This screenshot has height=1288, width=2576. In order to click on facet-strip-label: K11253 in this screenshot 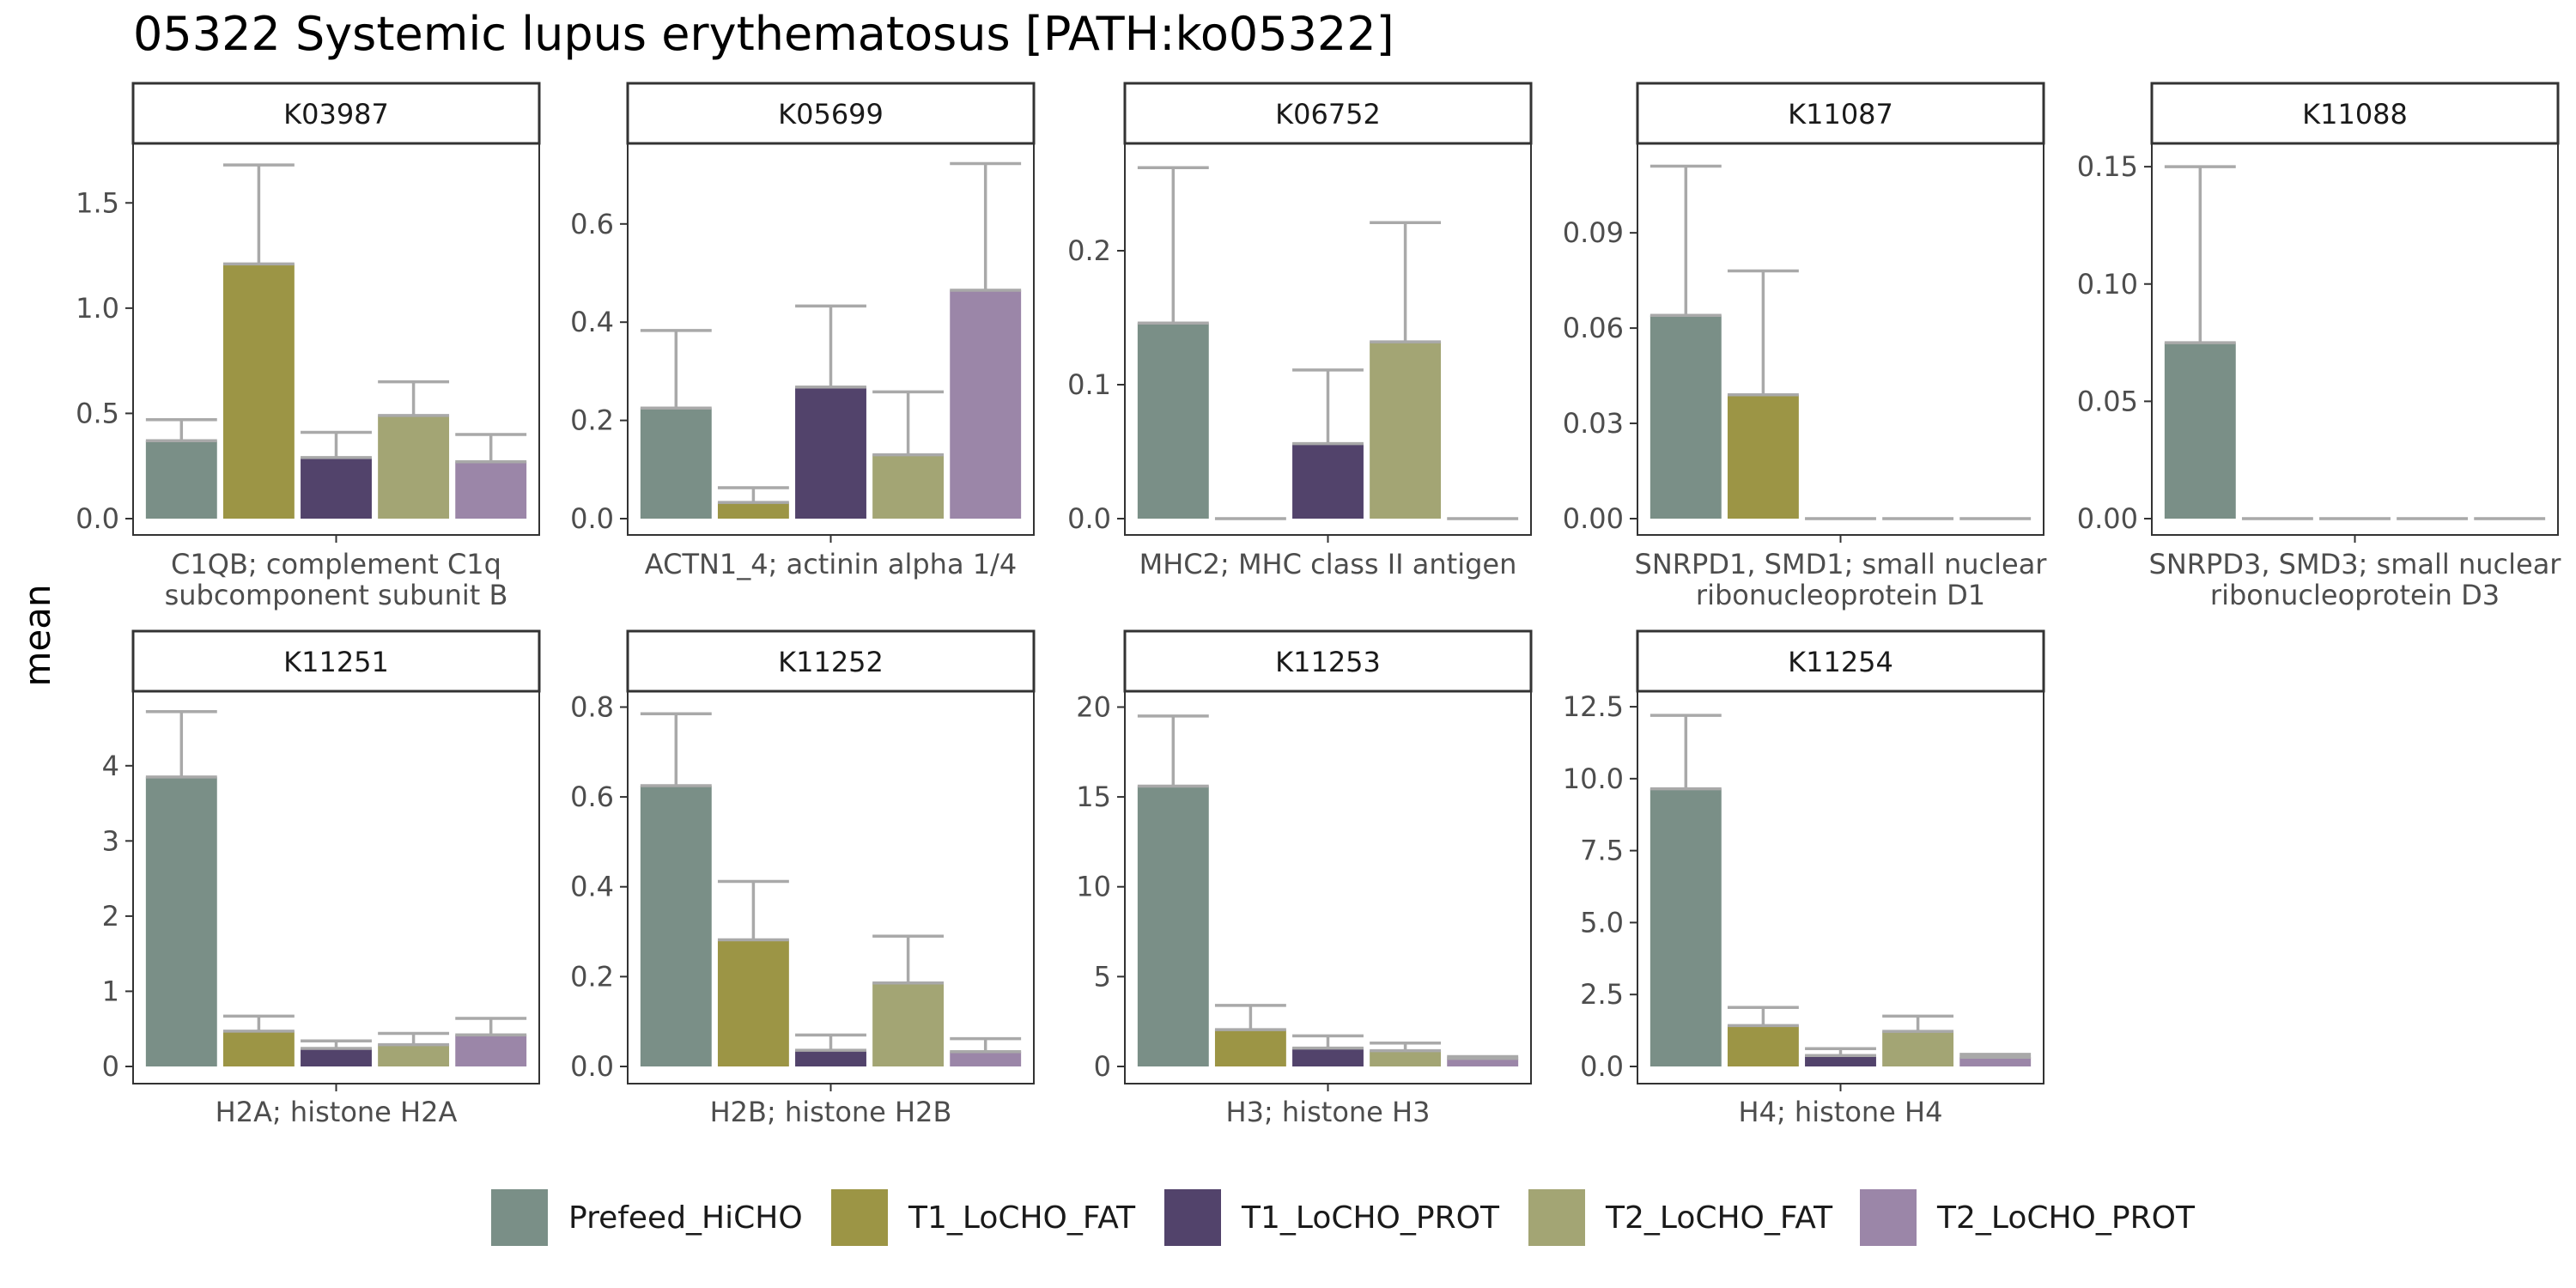, I will do `click(1328, 662)`.